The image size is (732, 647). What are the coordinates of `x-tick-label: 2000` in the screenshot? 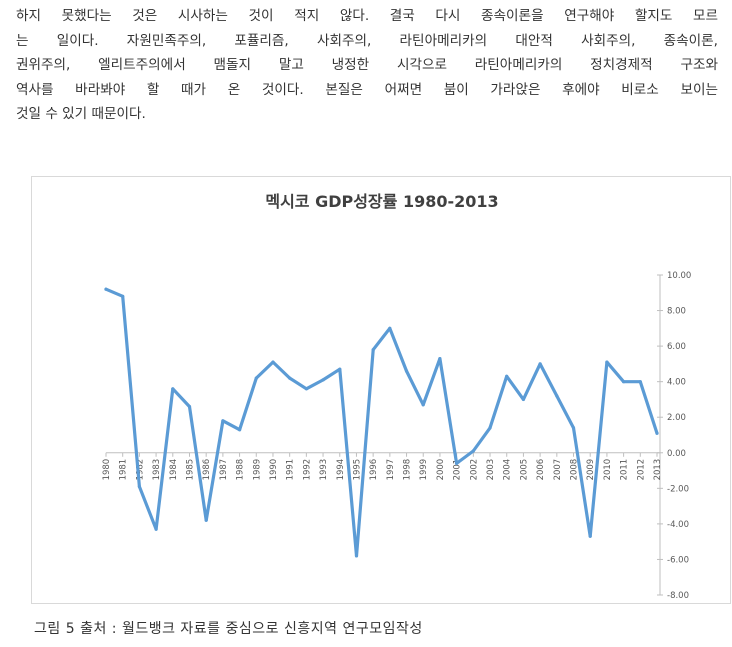 It's located at (441, 470).